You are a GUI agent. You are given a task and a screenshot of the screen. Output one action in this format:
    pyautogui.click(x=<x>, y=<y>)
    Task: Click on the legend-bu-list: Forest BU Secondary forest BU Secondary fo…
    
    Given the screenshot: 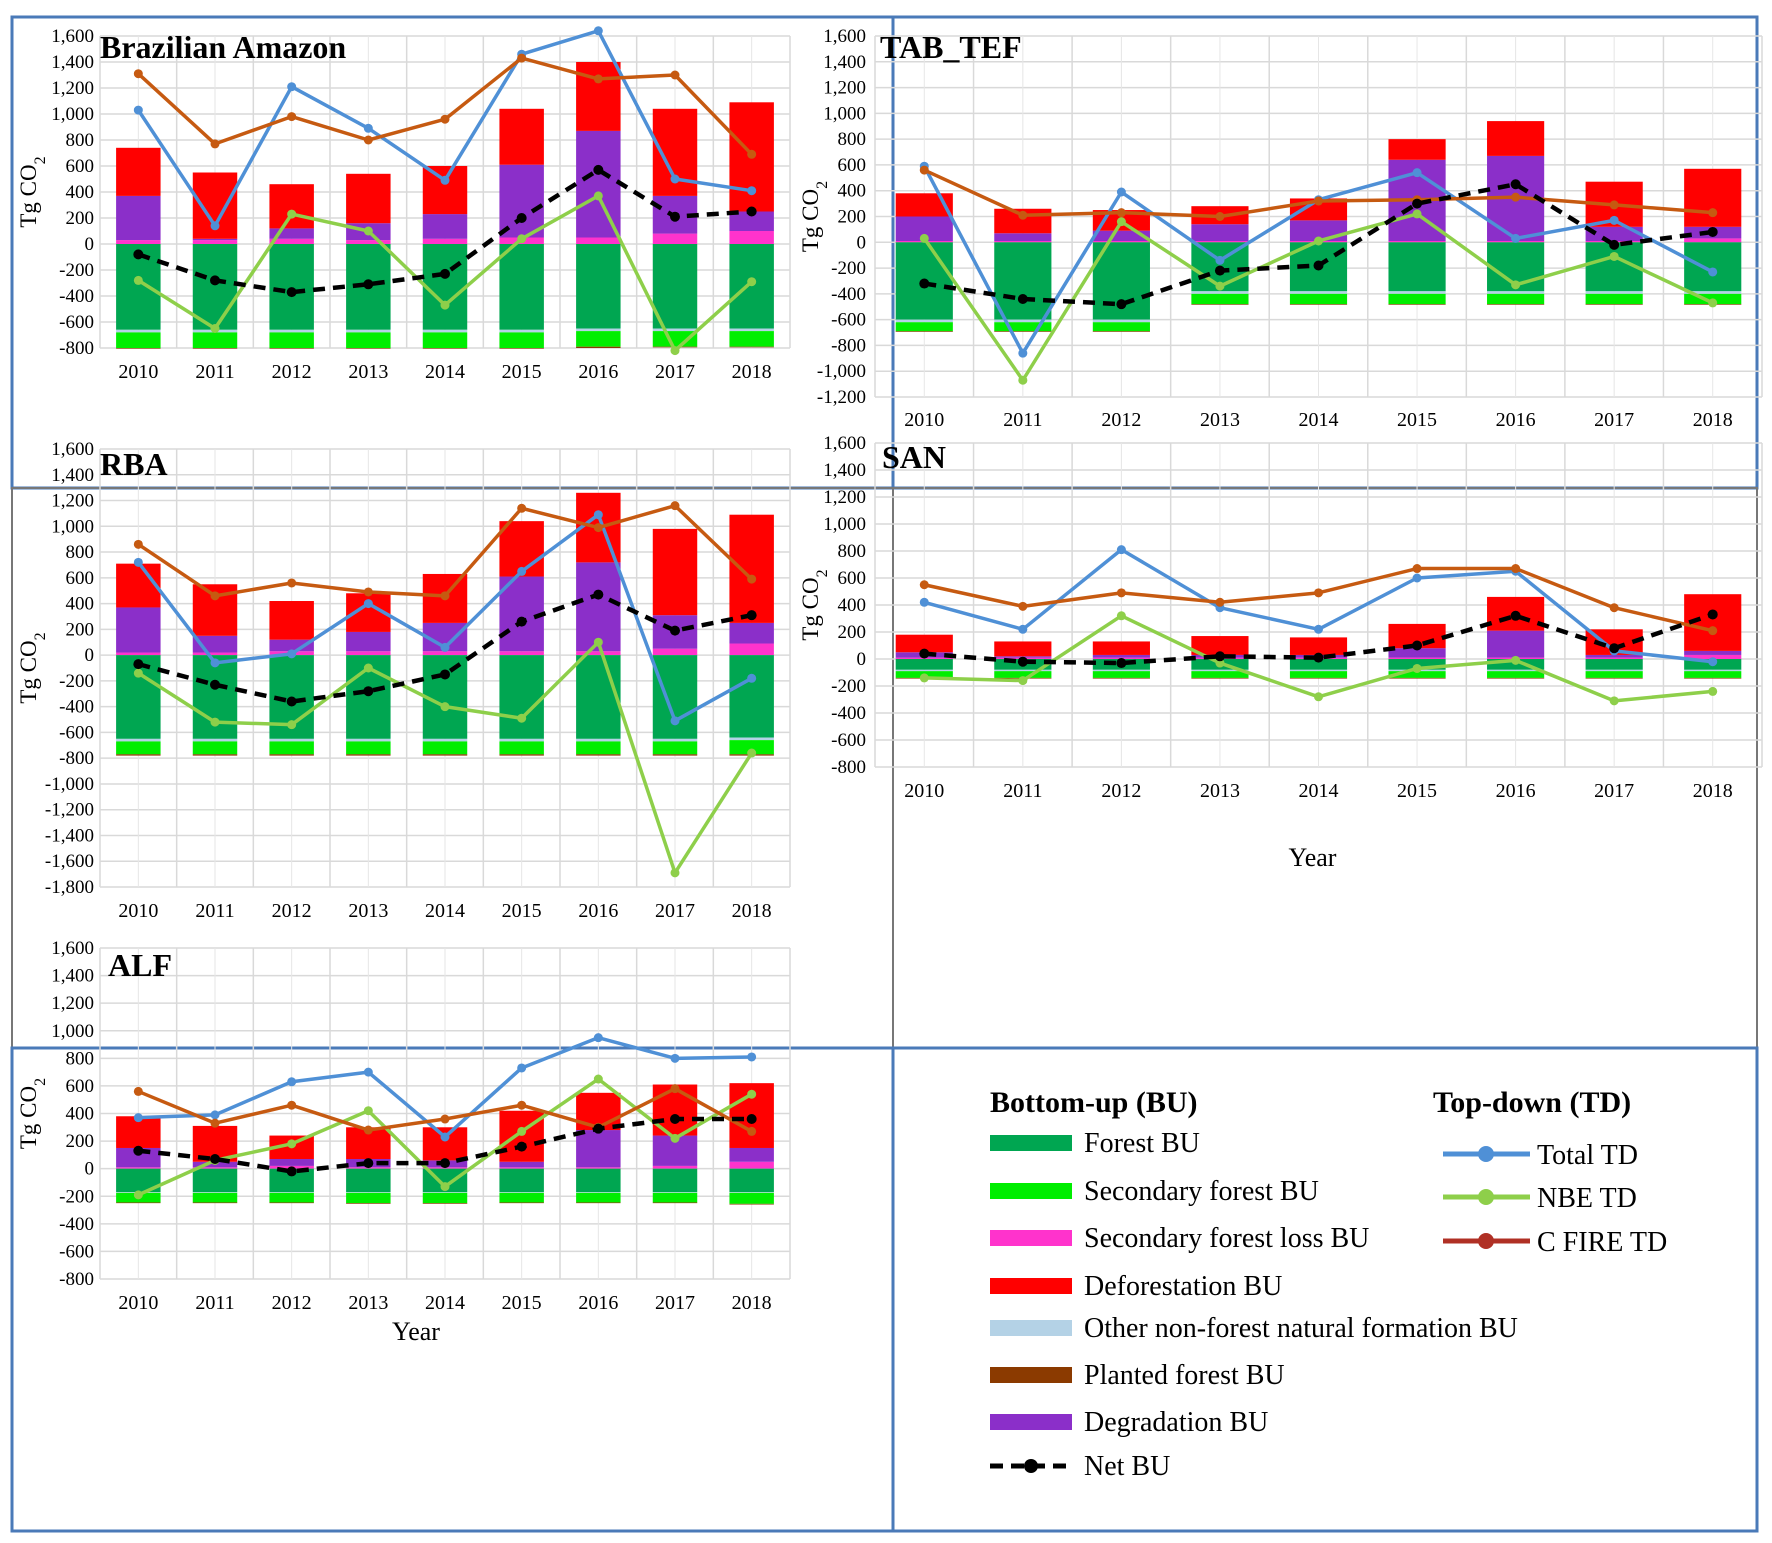 What is the action you would take?
    pyautogui.click(x=1254, y=1305)
    